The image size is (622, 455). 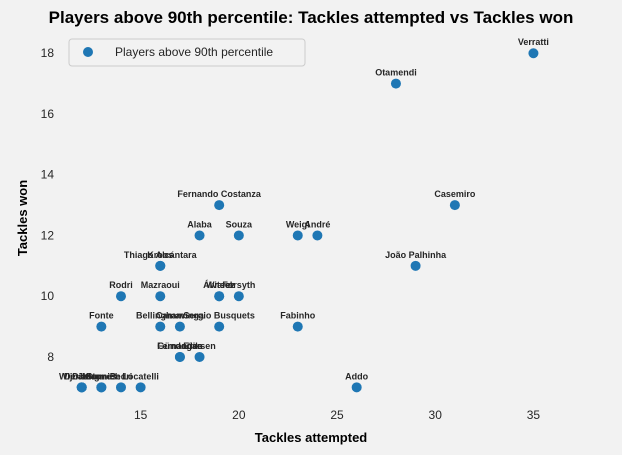 I want to click on data-point-label: Verratti, so click(x=533, y=42).